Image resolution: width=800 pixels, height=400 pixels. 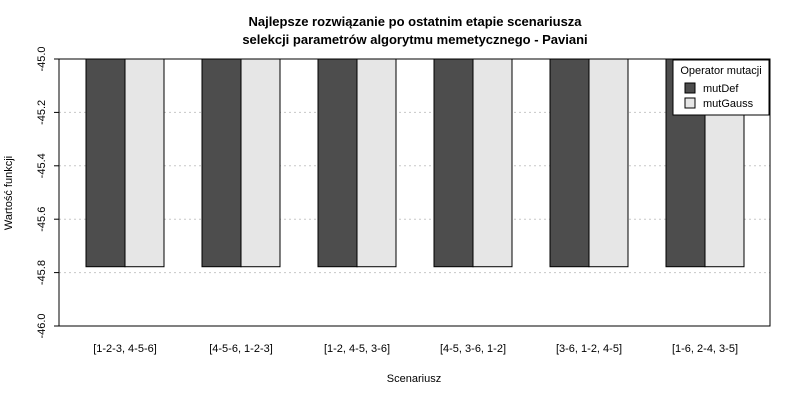 What do you see at coordinates (357, 349) in the screenshot?
I see `x-tick-label: [1-2, 4-5, 3-6]` at bounding box center [357, 349].